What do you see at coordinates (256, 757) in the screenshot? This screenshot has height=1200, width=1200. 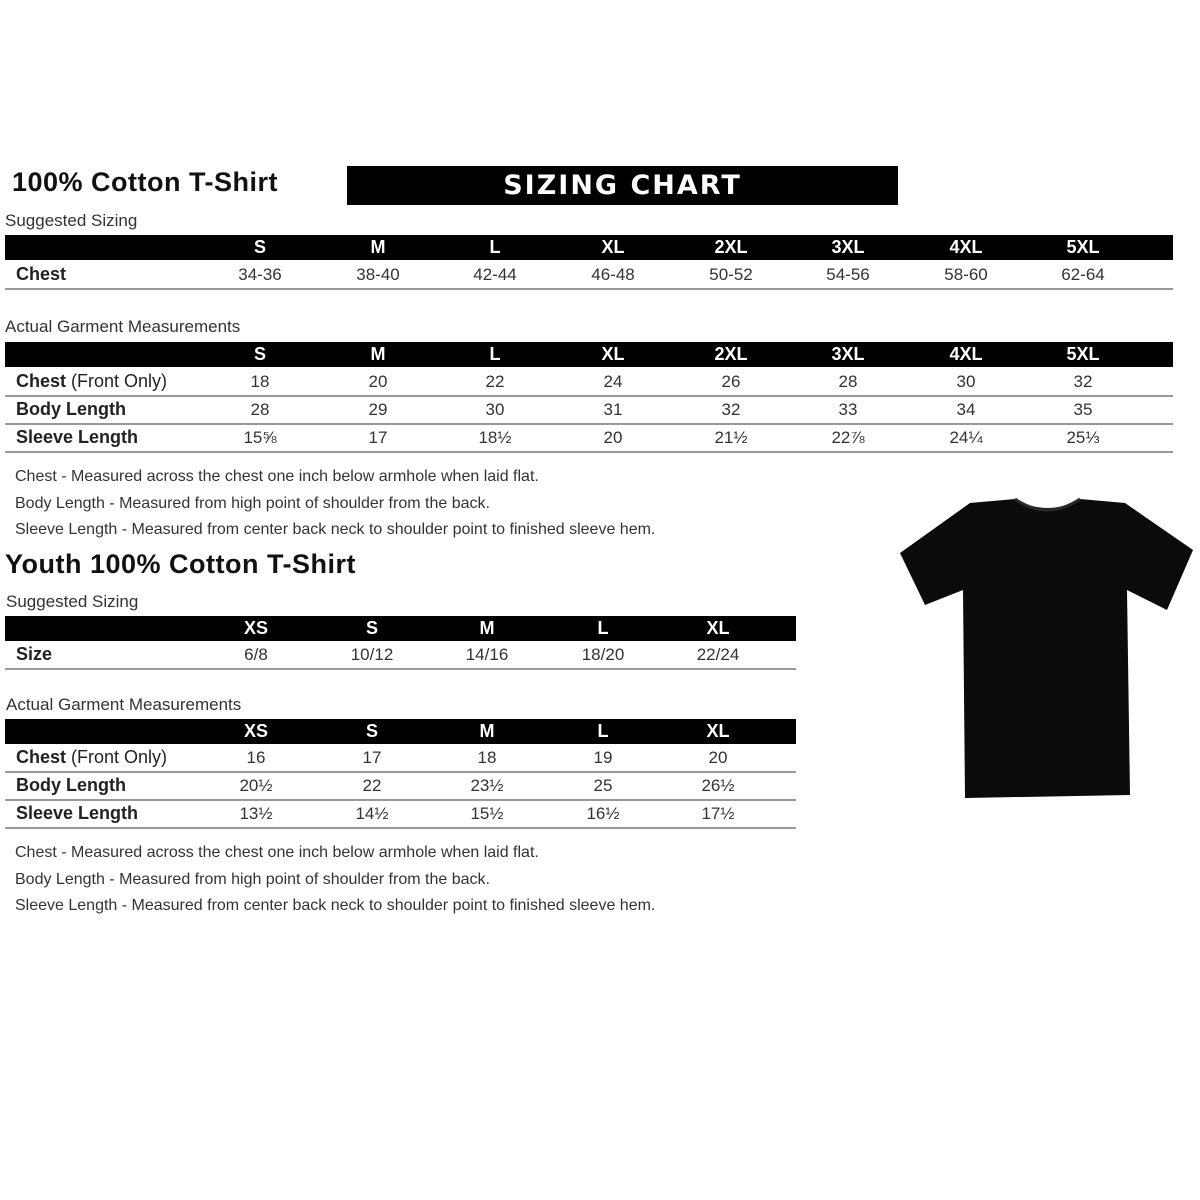 I see `table-cell: 16` at bounding box center [256, 757].